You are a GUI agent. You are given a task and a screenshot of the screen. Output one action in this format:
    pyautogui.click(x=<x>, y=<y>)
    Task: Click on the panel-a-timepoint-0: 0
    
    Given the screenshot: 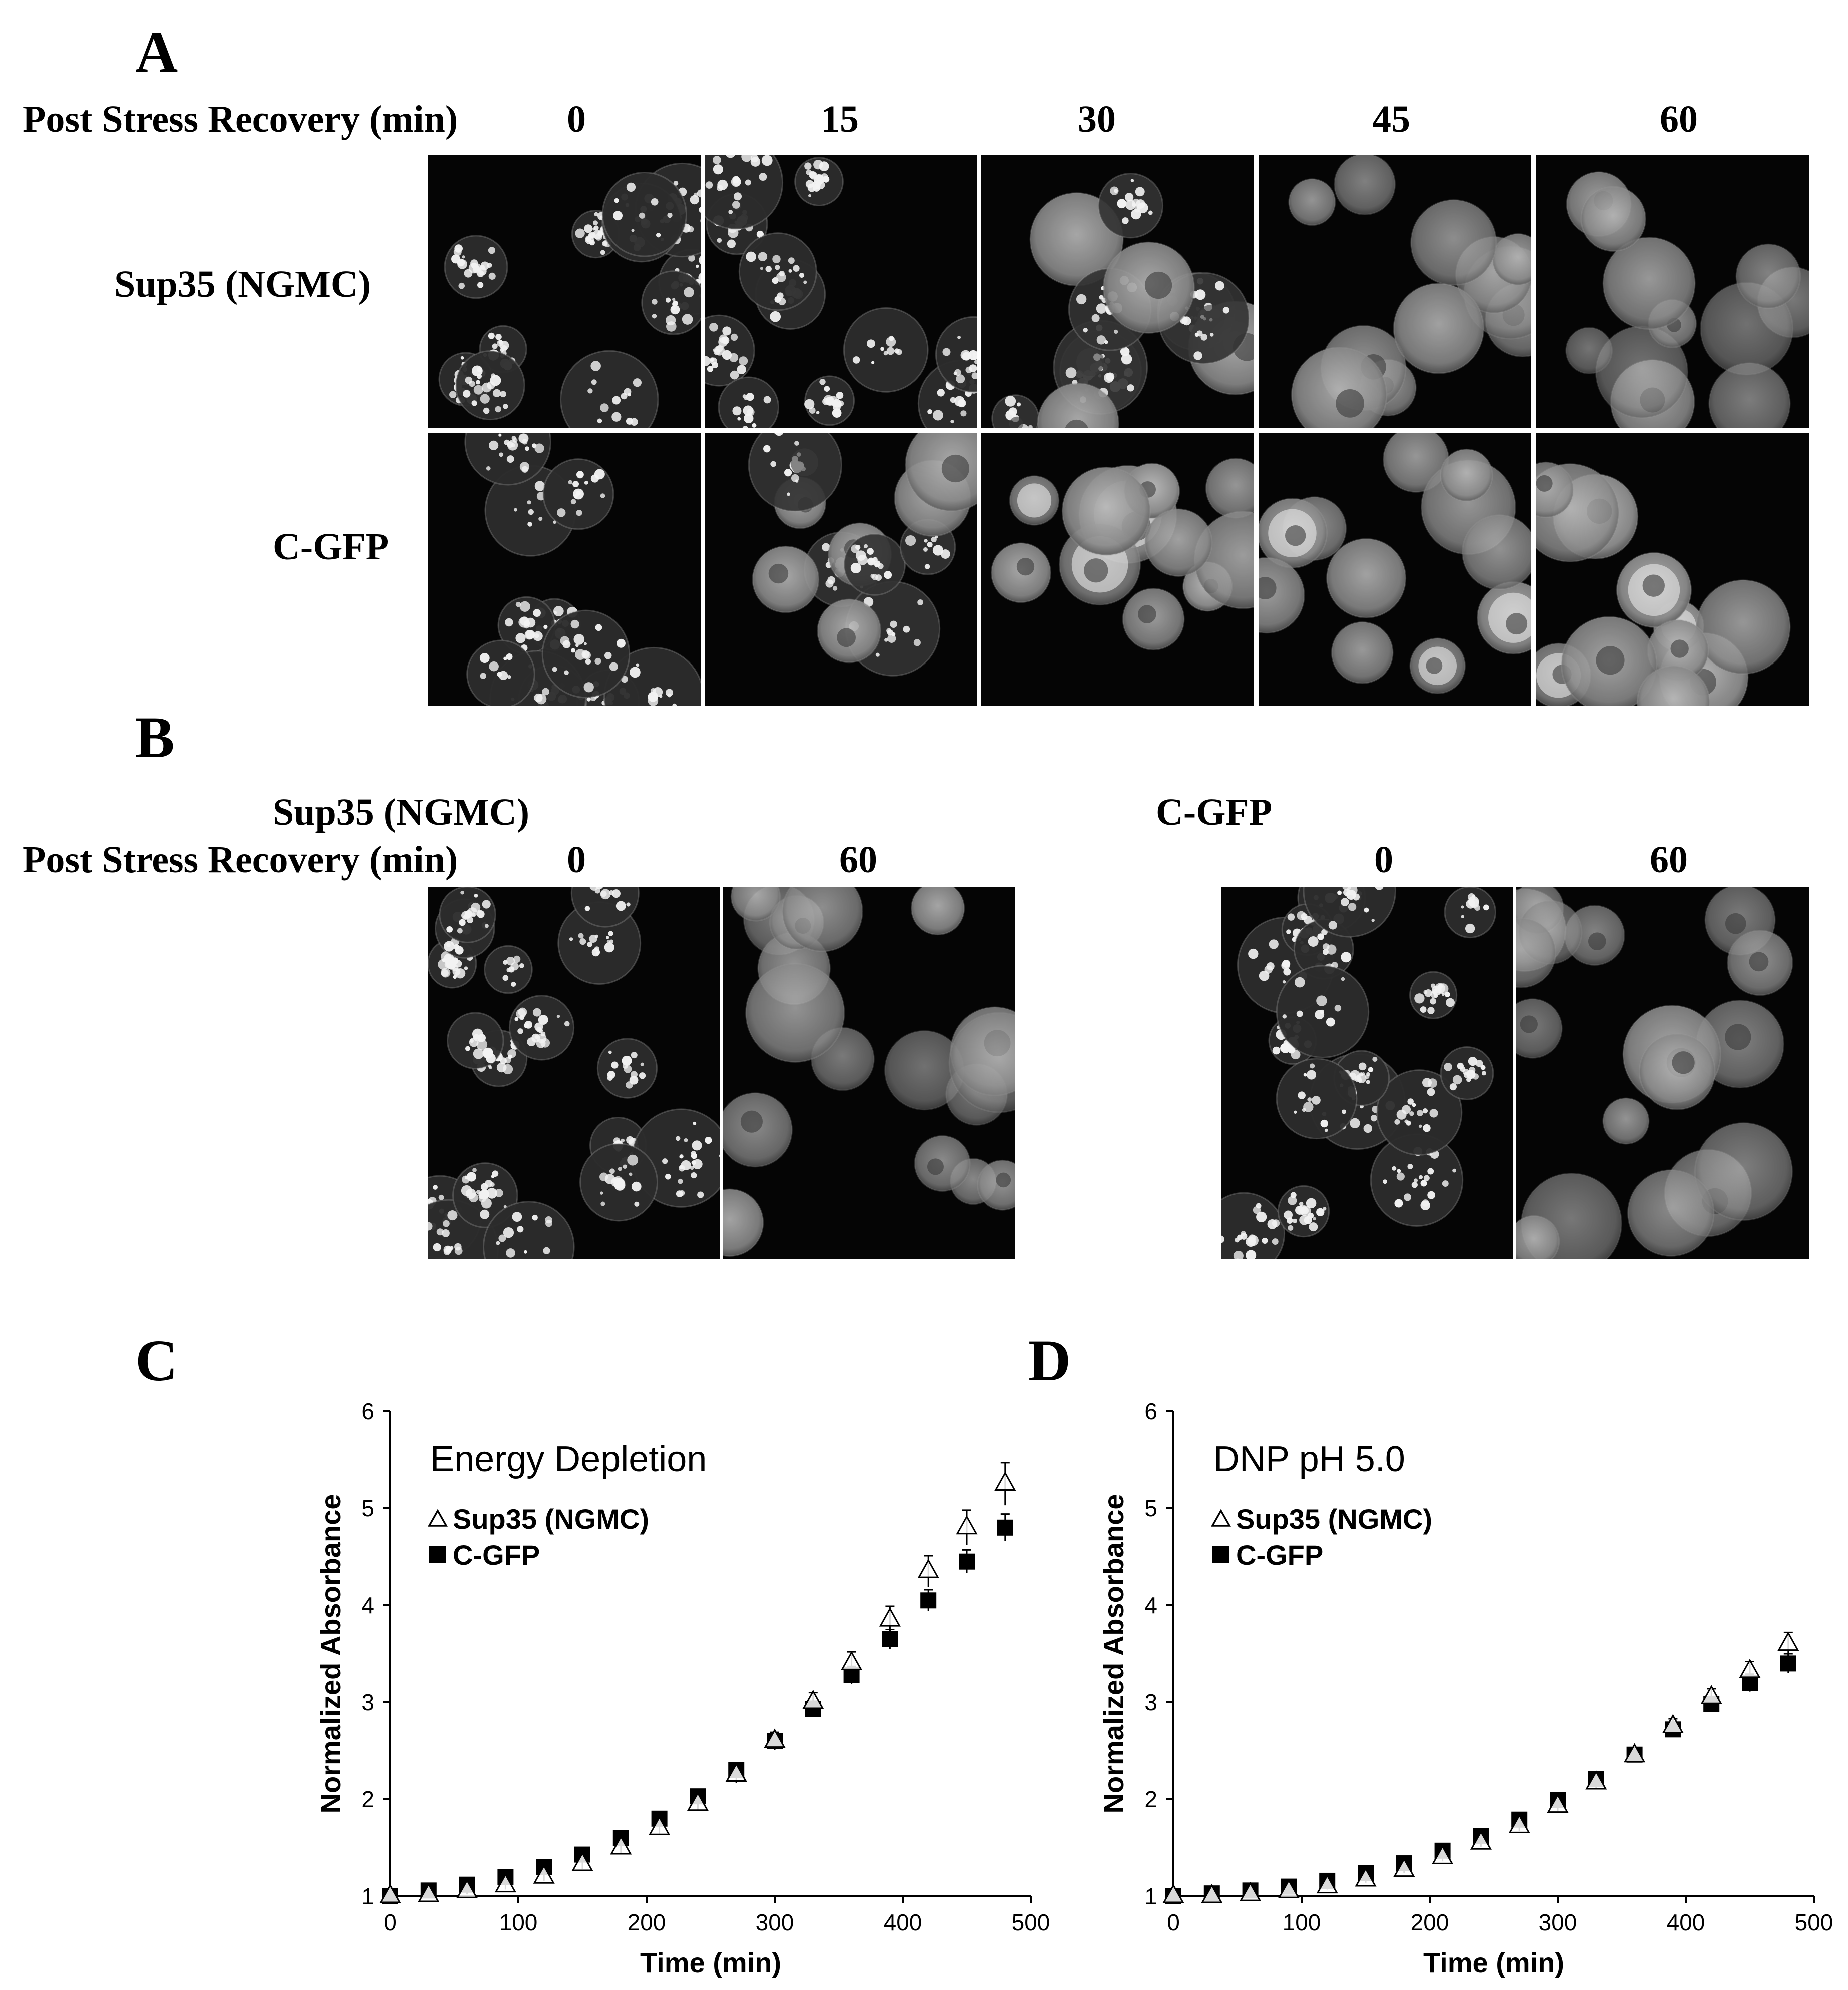 What is the action you would take?
    pyautogui.click(x=577, y=119)
    